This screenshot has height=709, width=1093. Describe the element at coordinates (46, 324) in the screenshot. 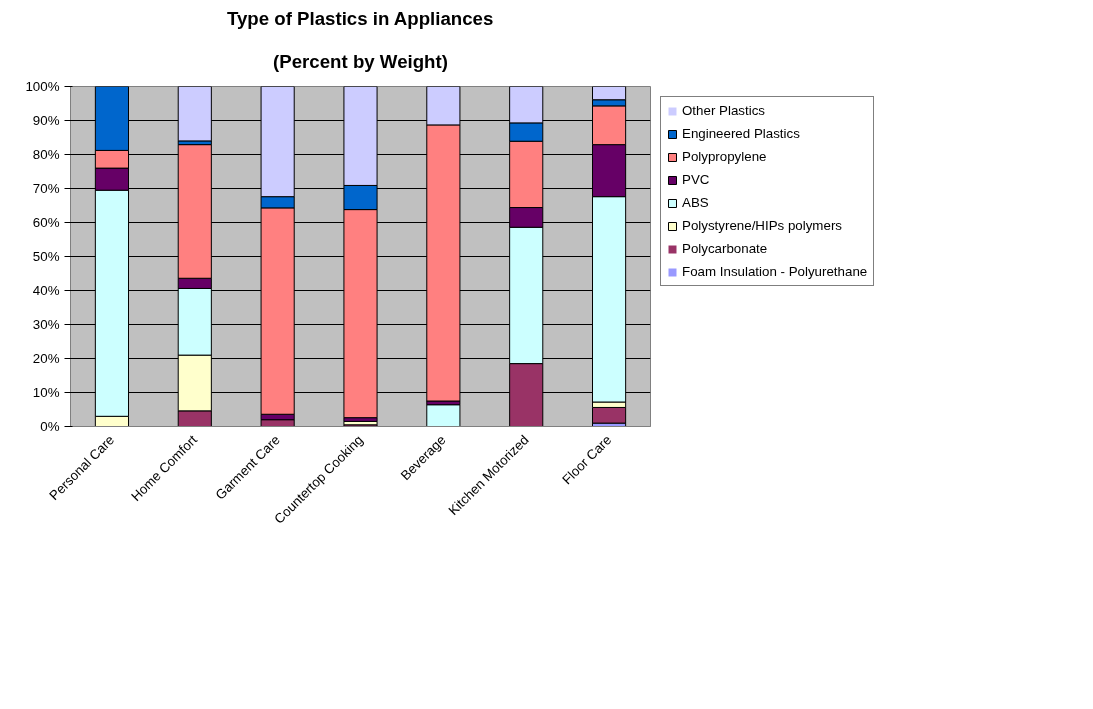

I see `y-tick-label: 30%` at that location.